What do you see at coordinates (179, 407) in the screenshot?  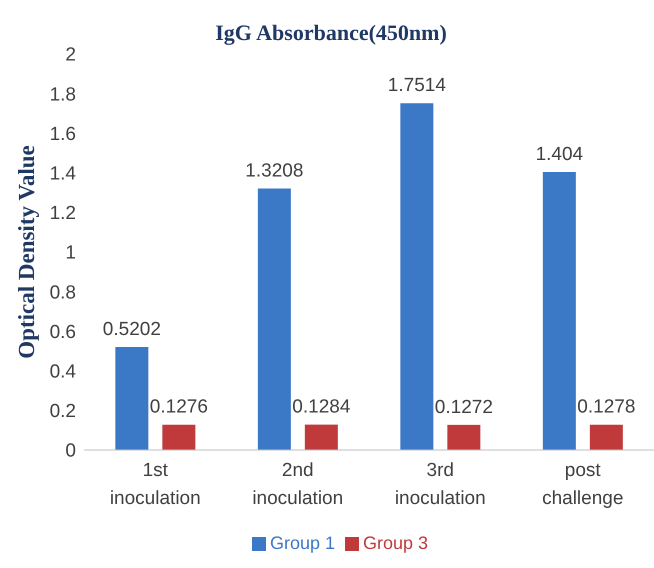 I see `data-label: 0.1276` at bounding box center [179, 407].